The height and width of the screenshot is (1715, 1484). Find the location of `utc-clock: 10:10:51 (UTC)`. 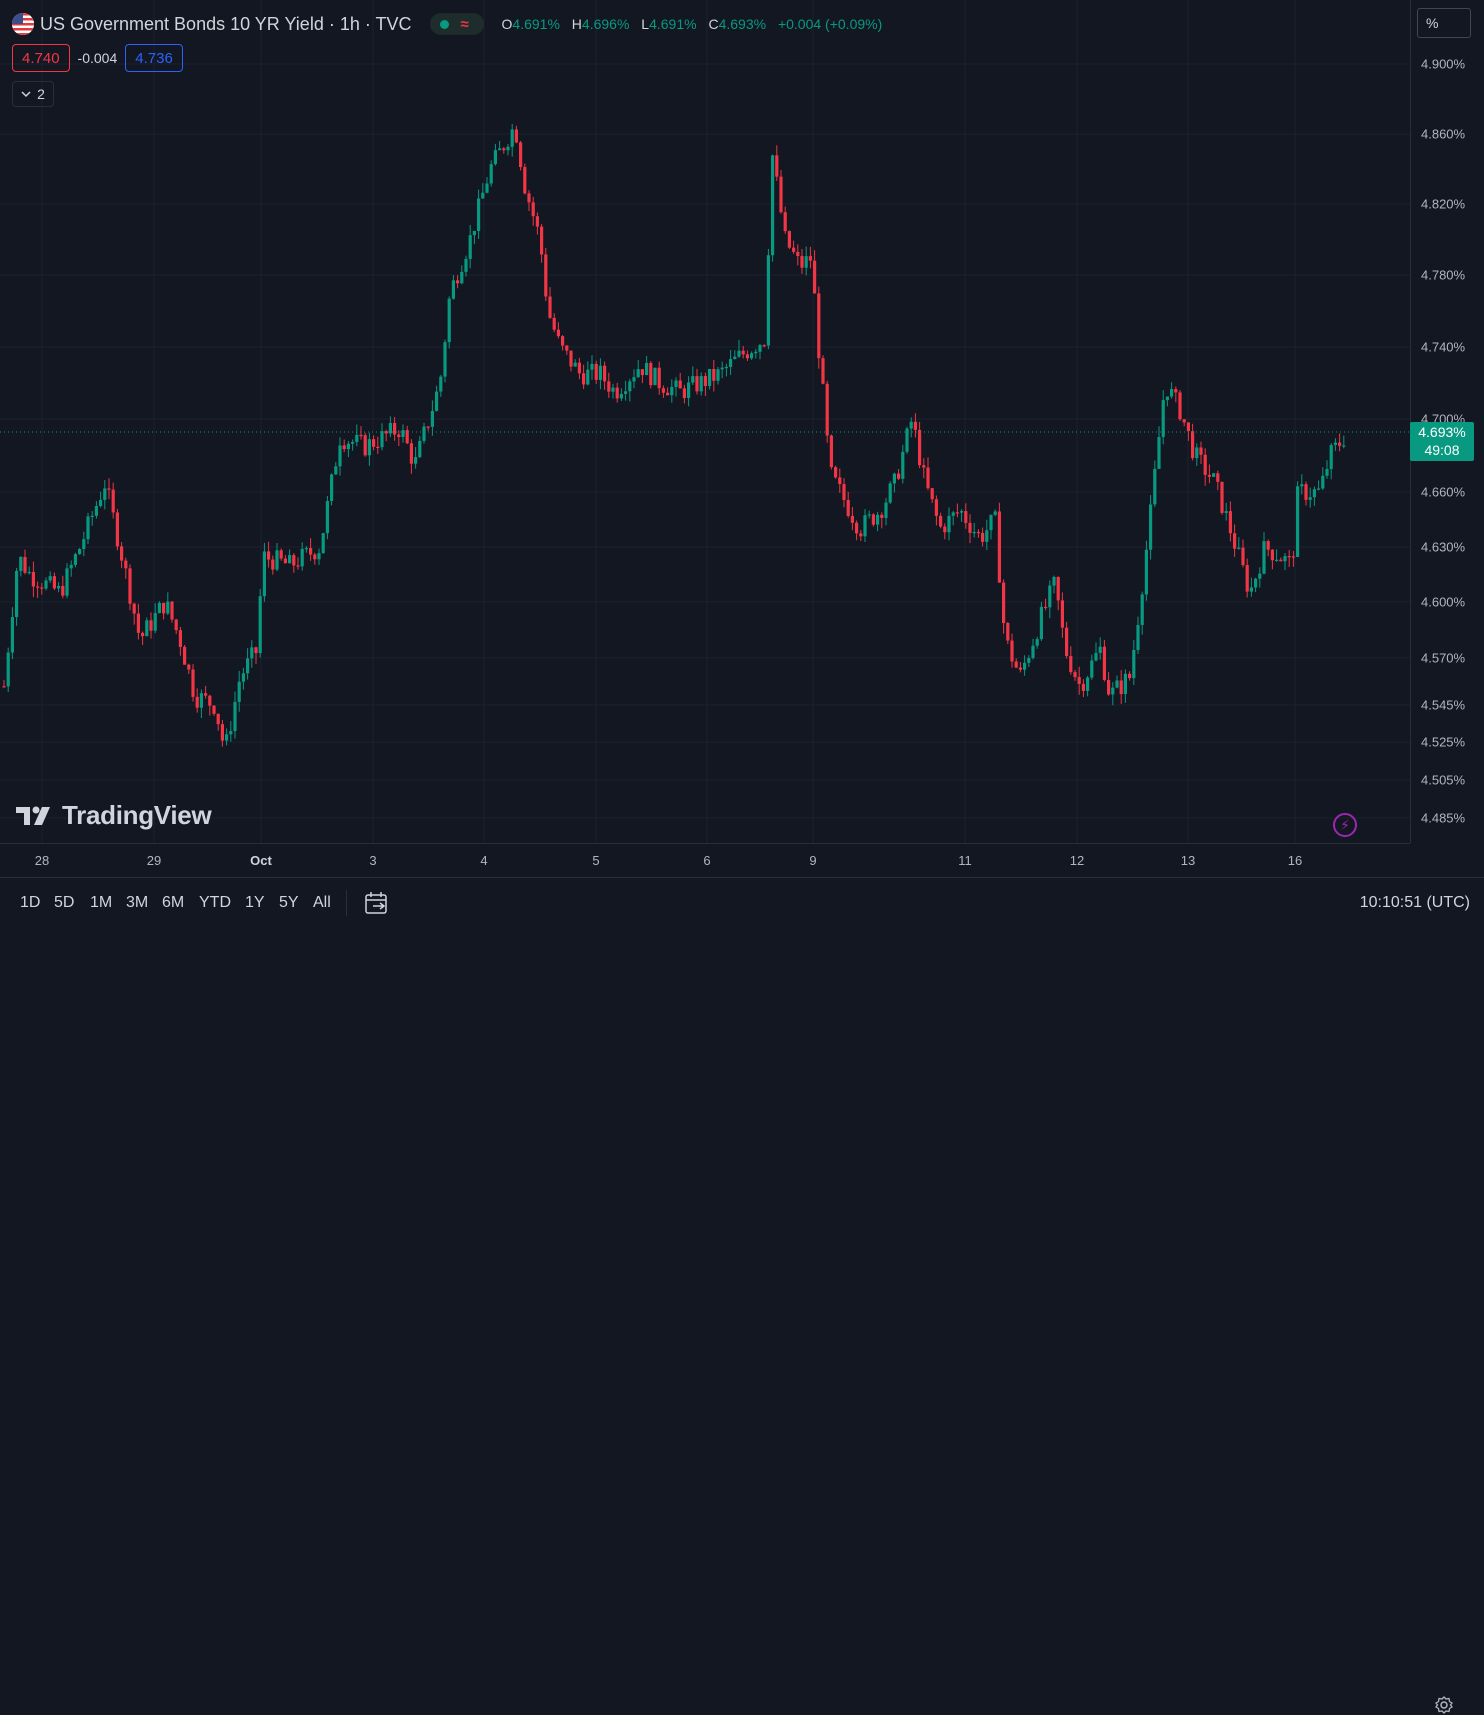

utc-clock: 10:10:51 (UTC) is located at coordinates (1414, 902).